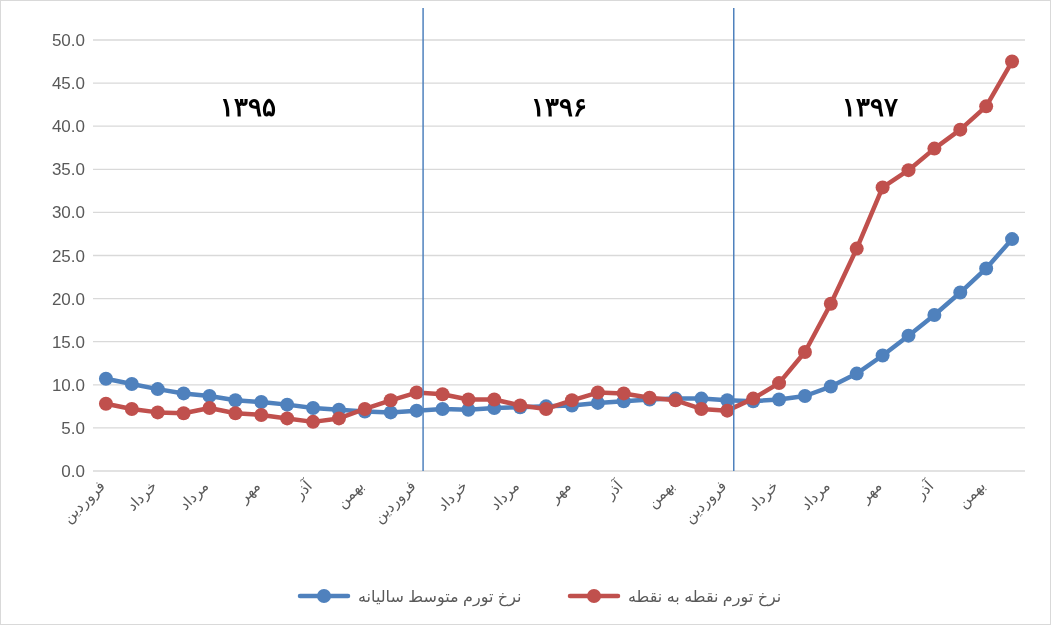 This screenshot has width=1051, height=625. Describe the element at coordinates (705, 597) in the screenshot. I see `legend-label: نرخ تورم نقطه به نقطه` at that location.